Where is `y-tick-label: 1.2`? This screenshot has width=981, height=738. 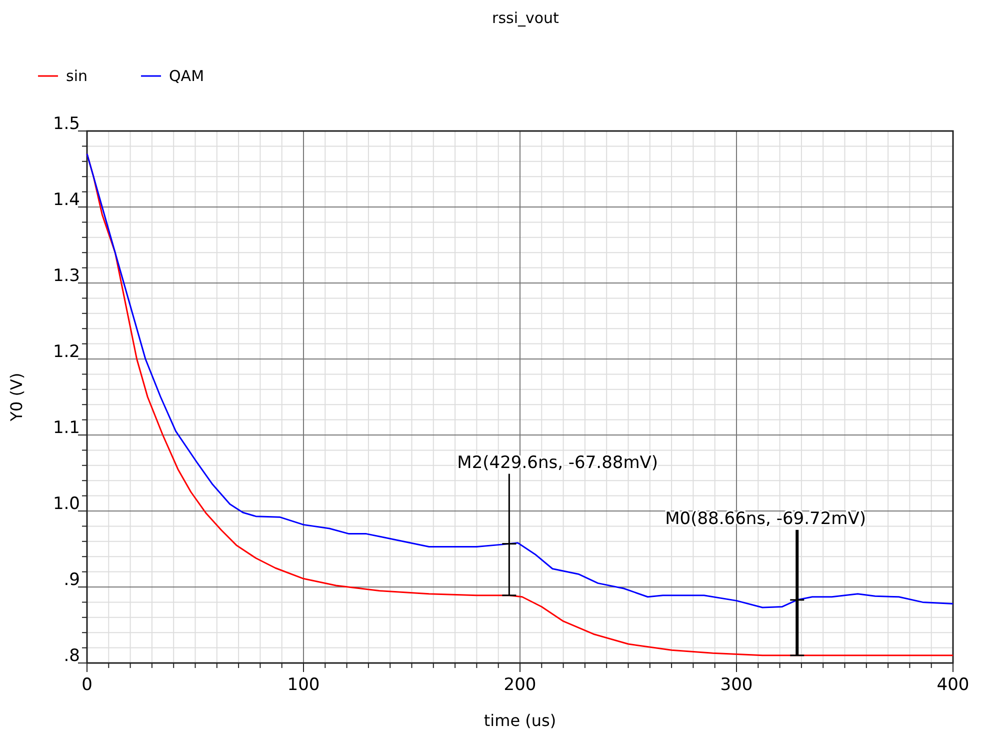
y-tick-label: 1.2 is located at coordinates (66, 352).